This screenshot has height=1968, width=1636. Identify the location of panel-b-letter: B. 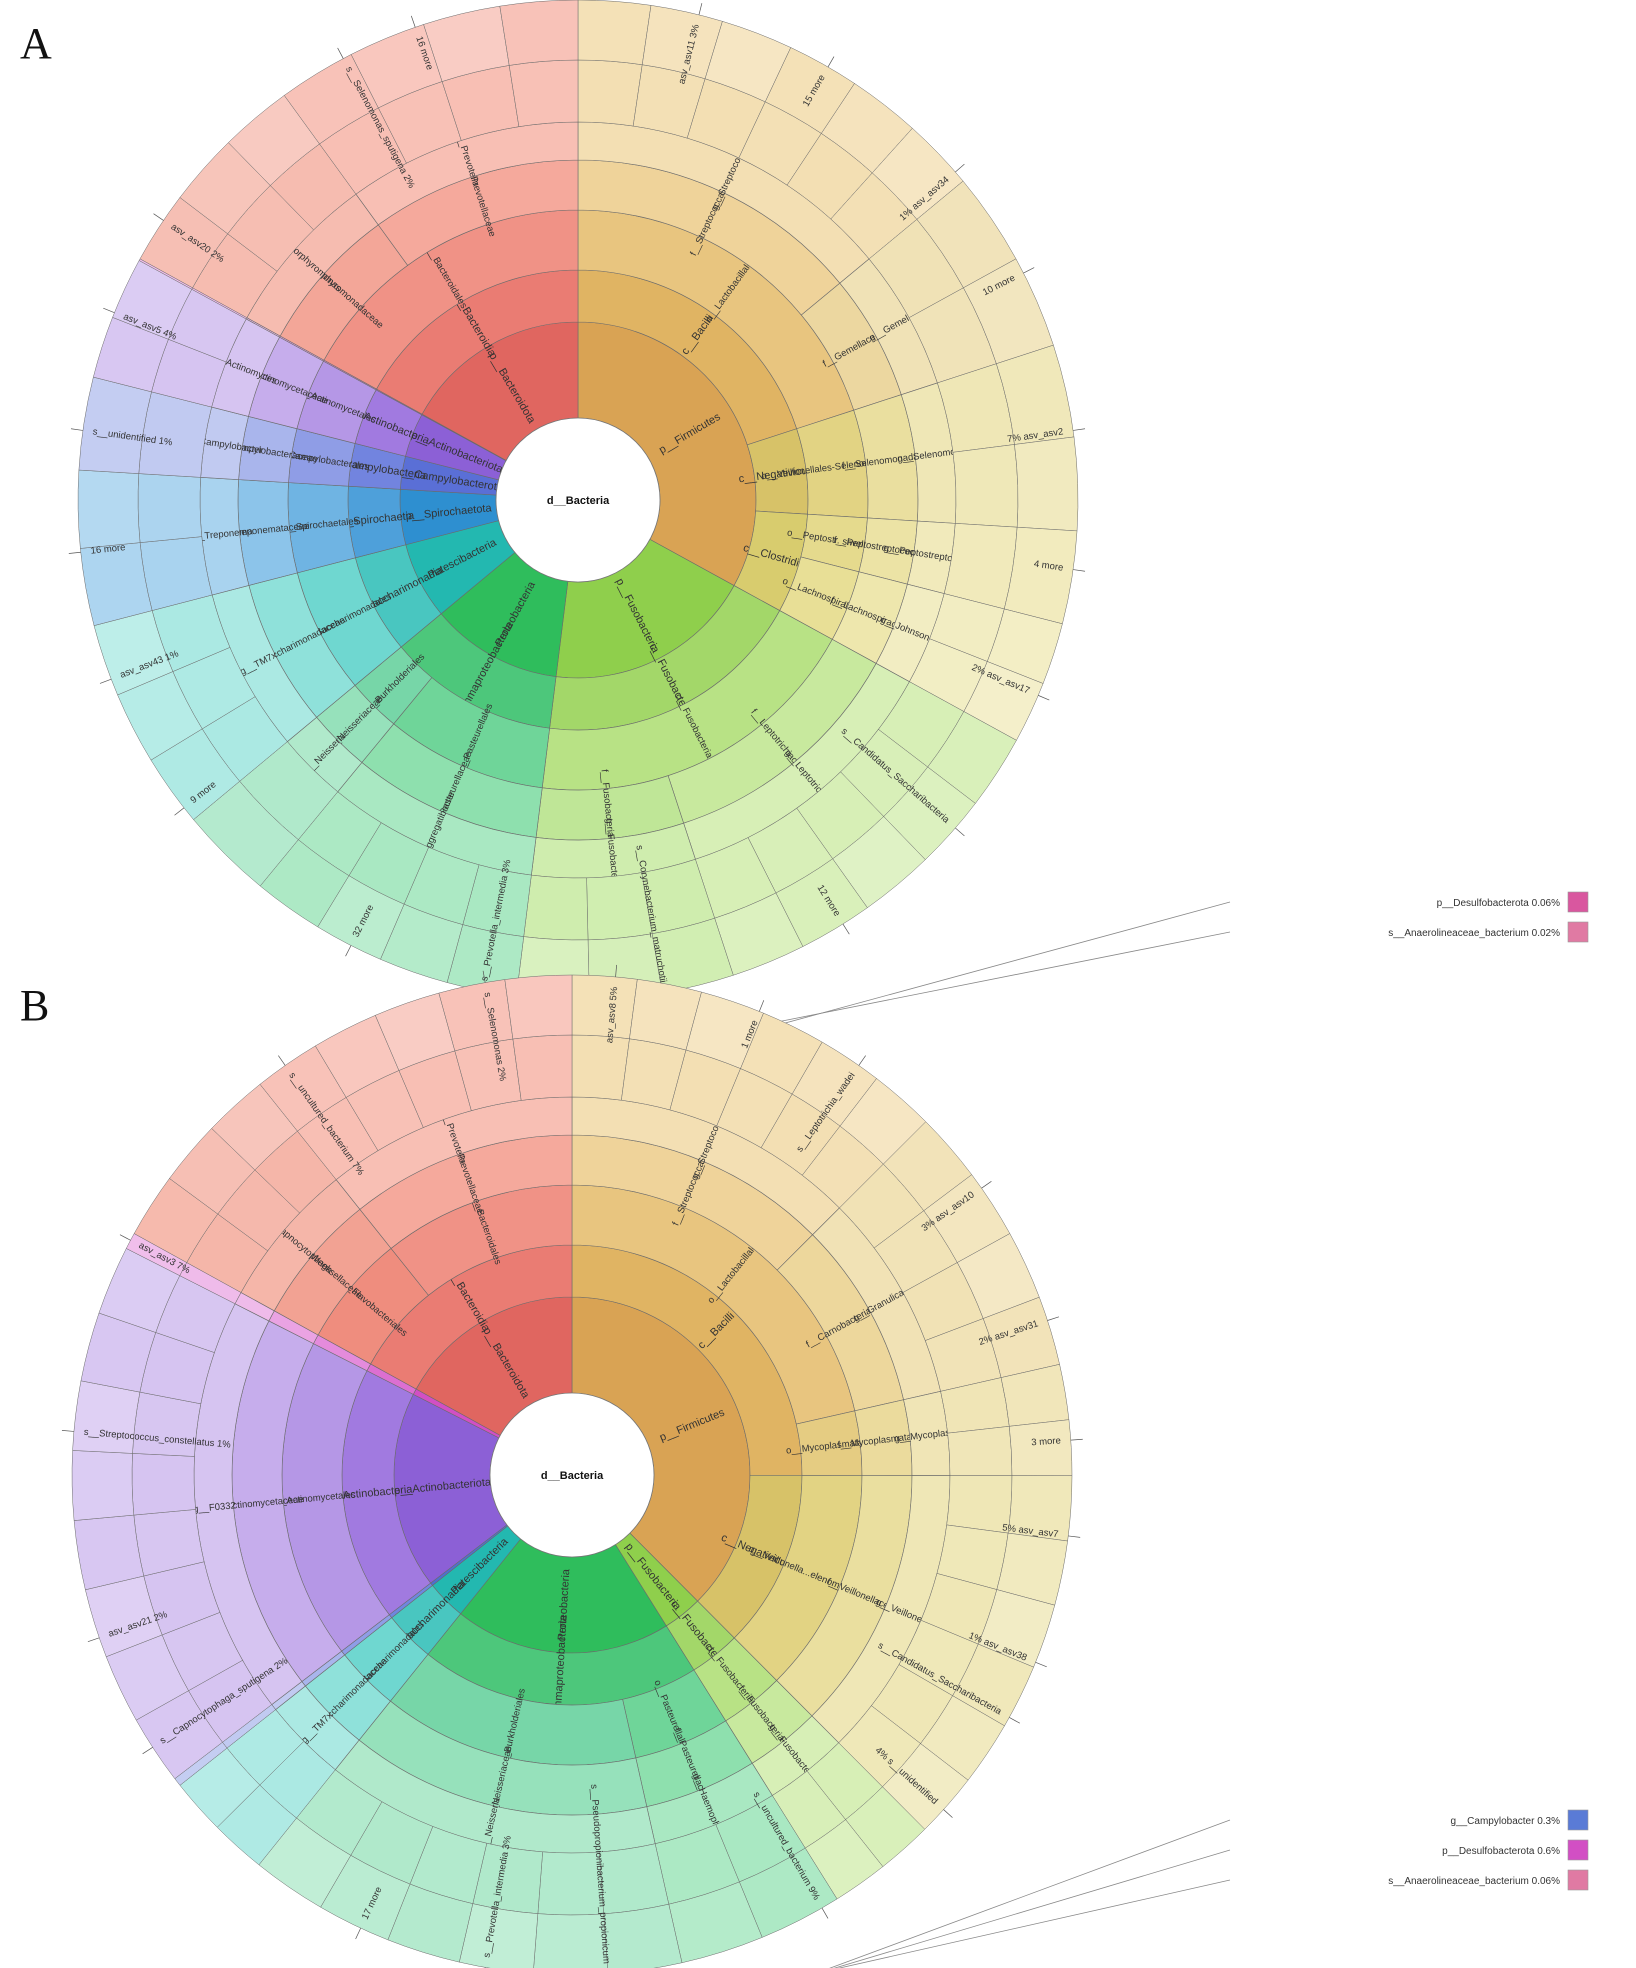
(35, 1005).